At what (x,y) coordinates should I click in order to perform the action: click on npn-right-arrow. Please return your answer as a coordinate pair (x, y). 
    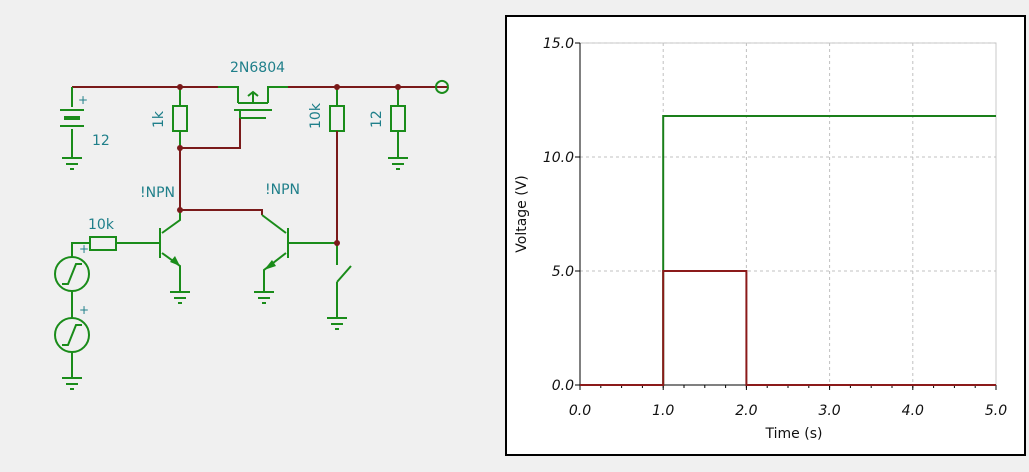
    Looking at the image, I should click on (270, 265).